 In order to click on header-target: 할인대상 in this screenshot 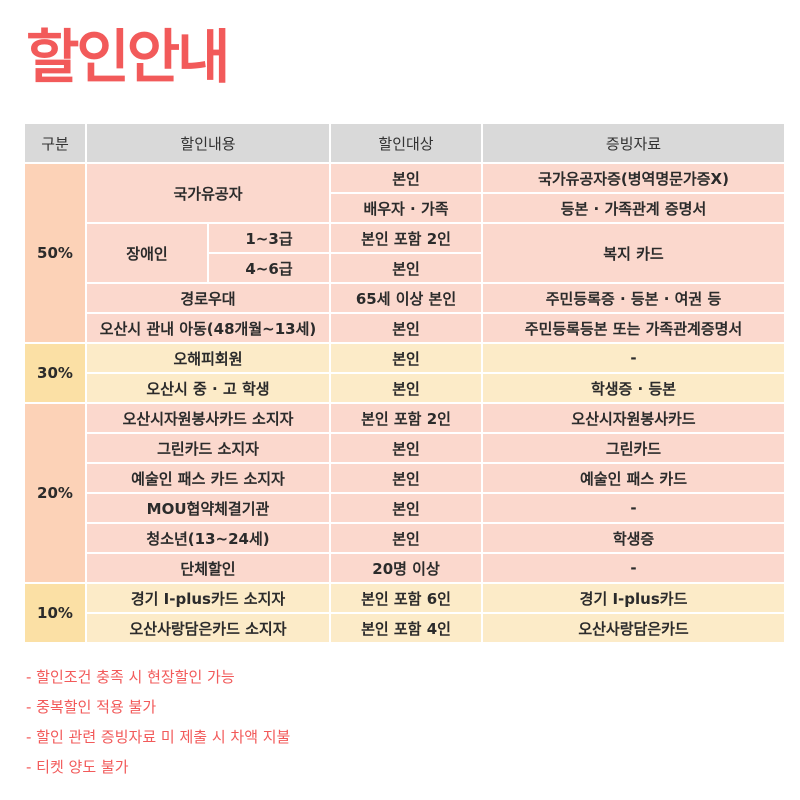, I will do `click(406, 143)`.